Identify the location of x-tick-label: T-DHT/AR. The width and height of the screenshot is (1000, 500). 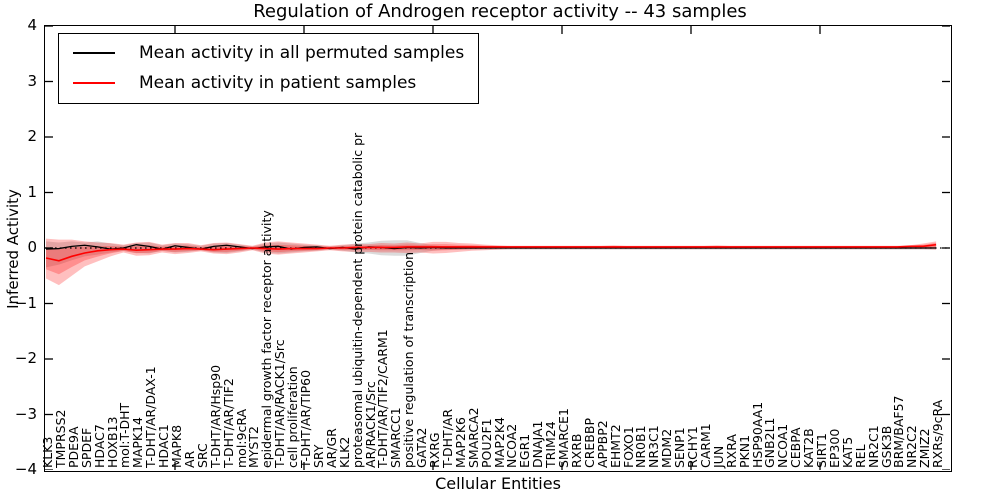
(447, 438).